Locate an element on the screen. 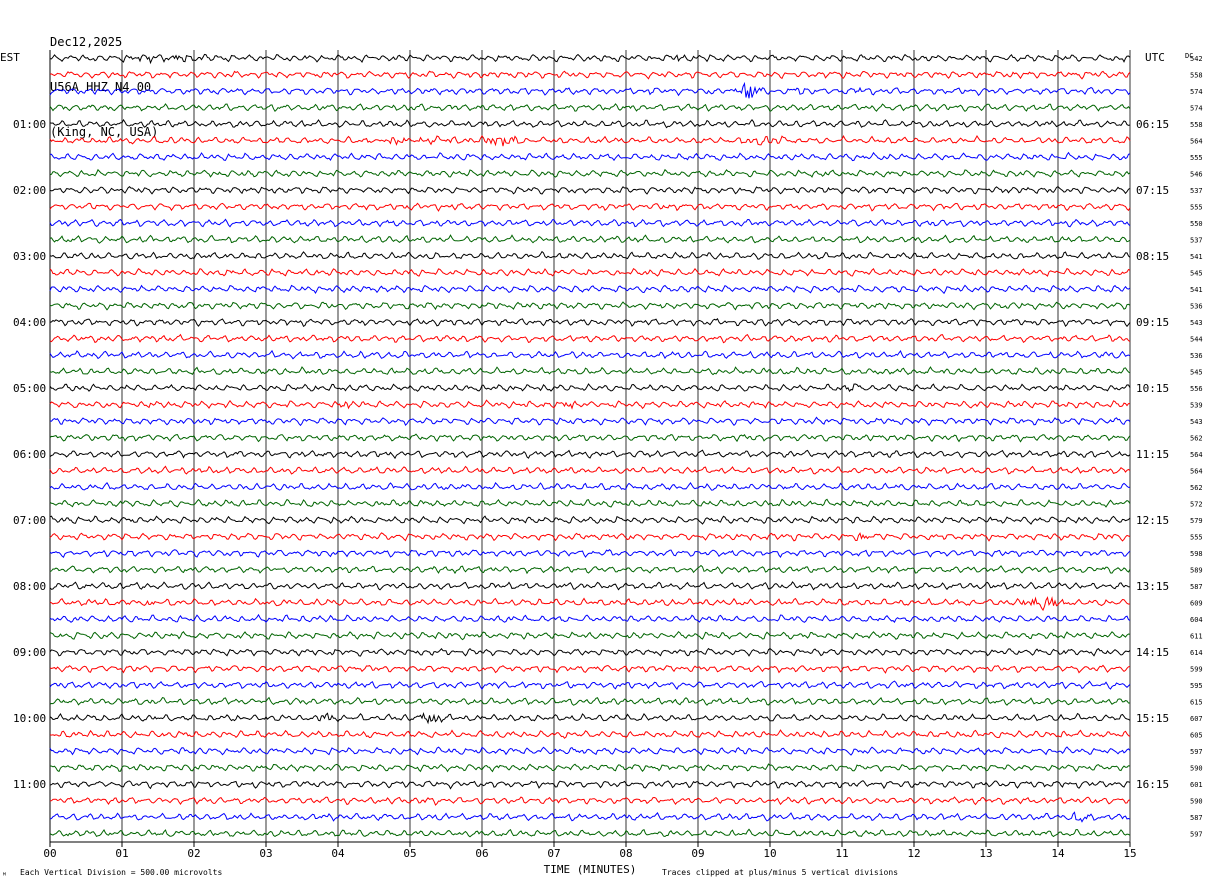 The image size is (1210, 886). est-hour-label-3: 04:00 is located at coordinates (29, 322).